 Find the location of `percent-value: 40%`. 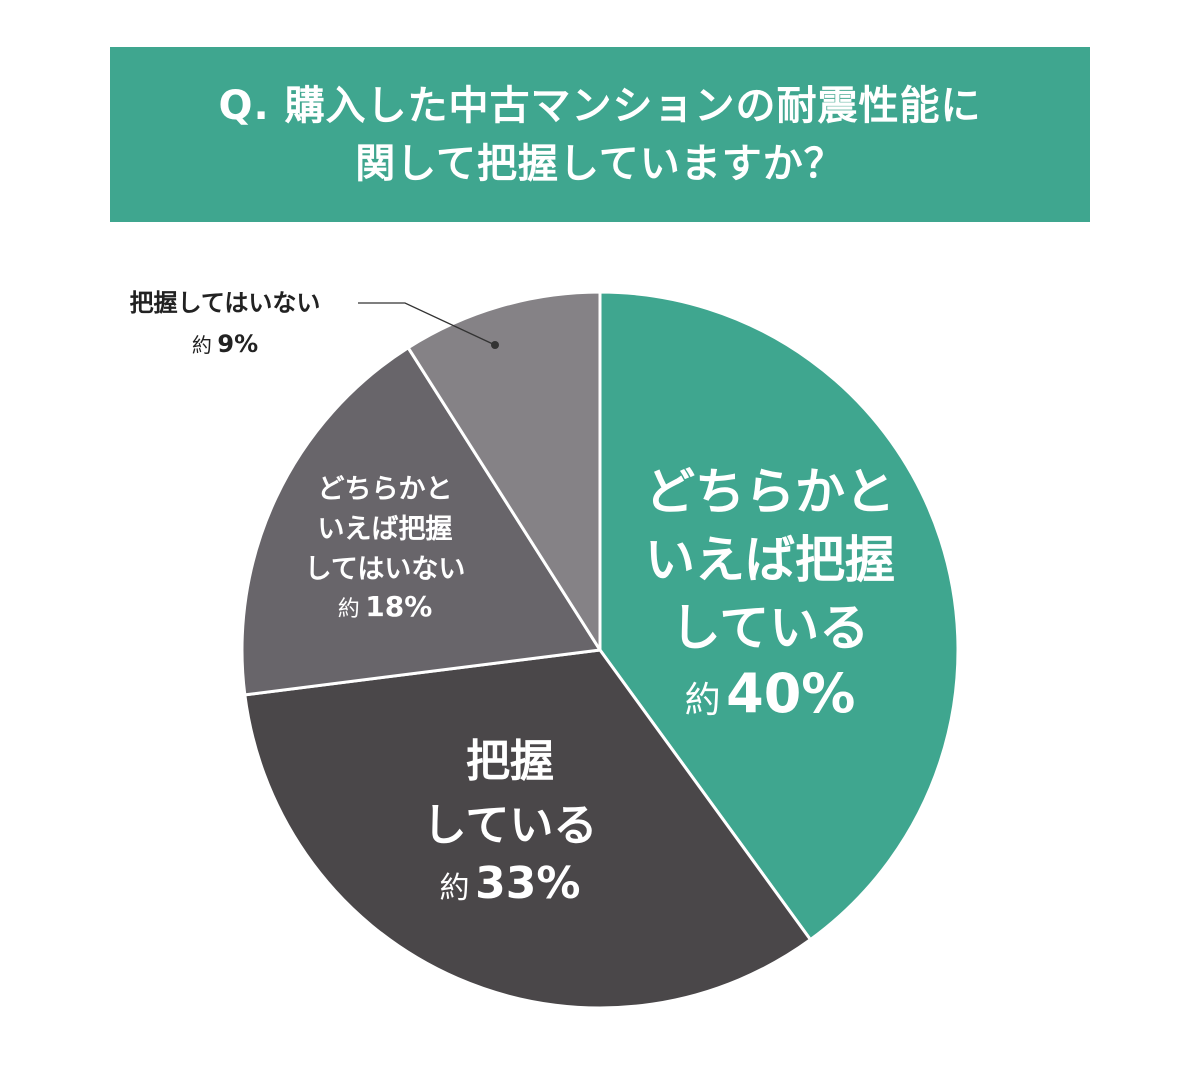

percent-value: 40% is located at coordinates (791, 693).